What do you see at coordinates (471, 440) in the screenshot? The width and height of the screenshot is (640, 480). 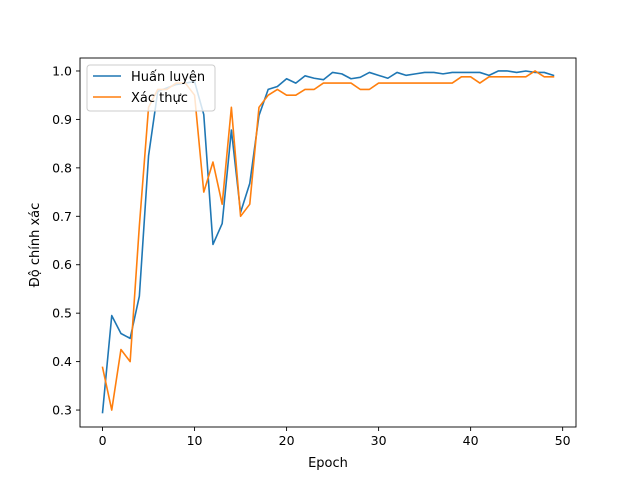 I see `x-tick-label: 40` at bounding box center [471, 440].